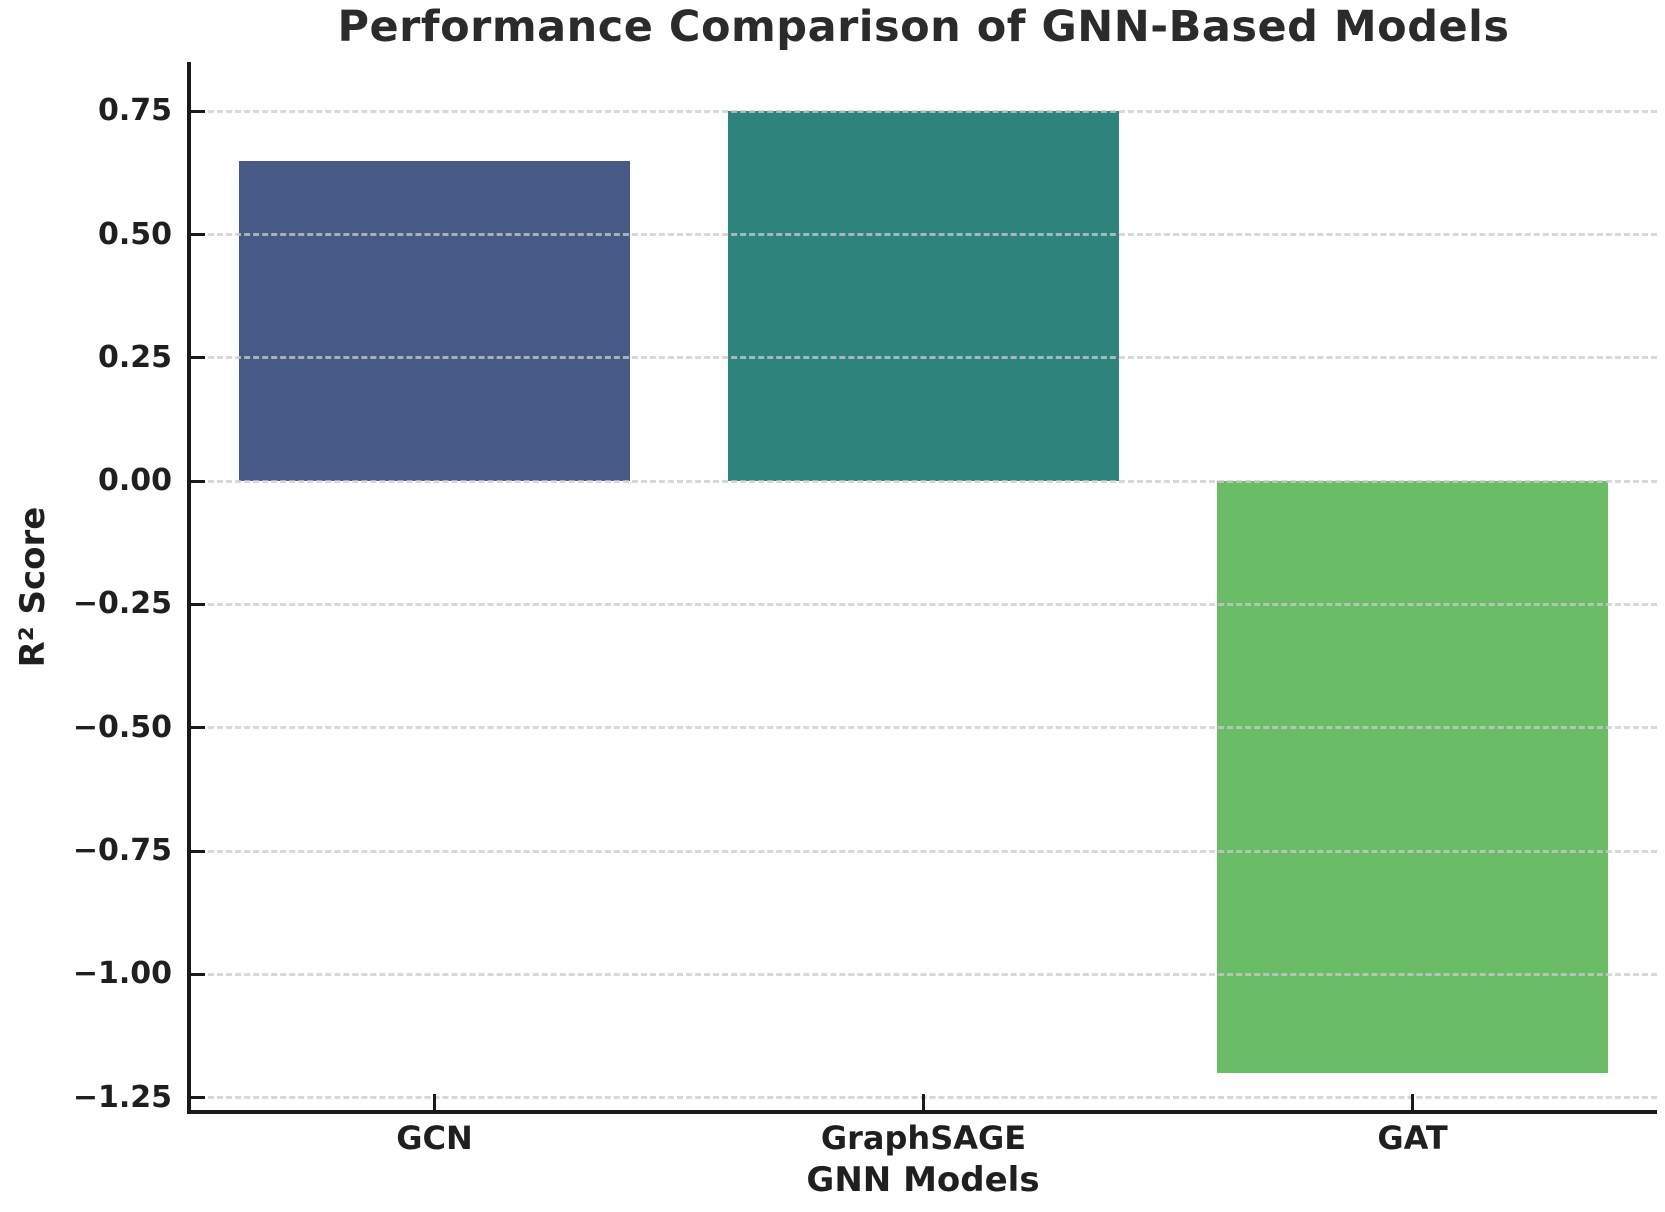  I want to click on bar-graphsage, so click(923, 296).